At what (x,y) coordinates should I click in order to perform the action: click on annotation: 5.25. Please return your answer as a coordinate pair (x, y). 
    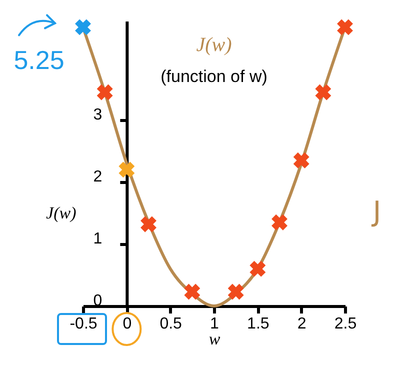
    Looking at the image, I should click on (39, 60).